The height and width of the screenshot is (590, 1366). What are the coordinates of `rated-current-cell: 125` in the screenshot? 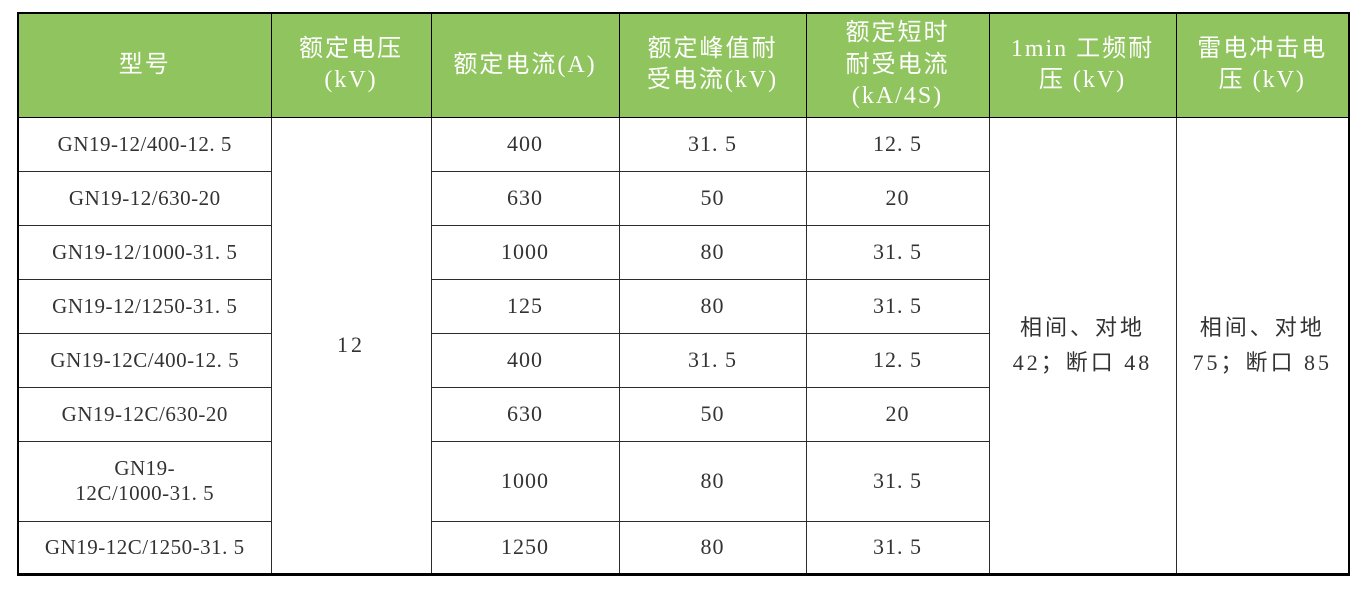 It's located at (525, 306).